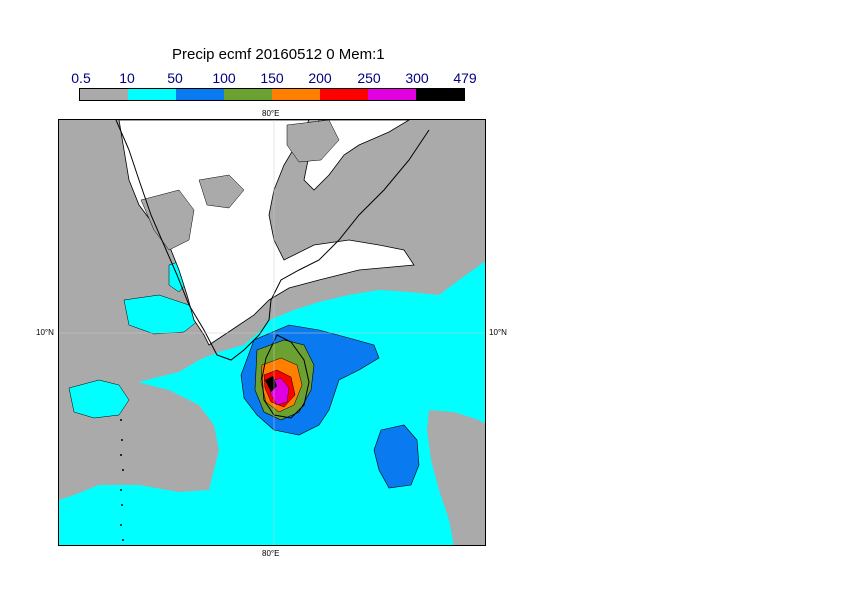  What do you see at coordinates (271, 553) in the screenshot?
I see `lon-label-bottom: 80°E` at bounding box center [271, 553].